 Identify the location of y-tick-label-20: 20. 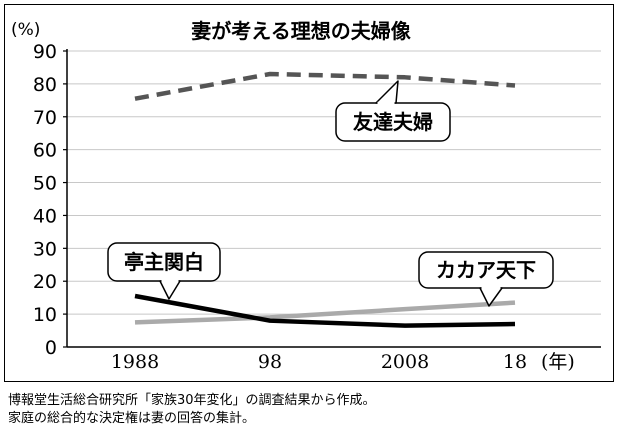
(45, 282).